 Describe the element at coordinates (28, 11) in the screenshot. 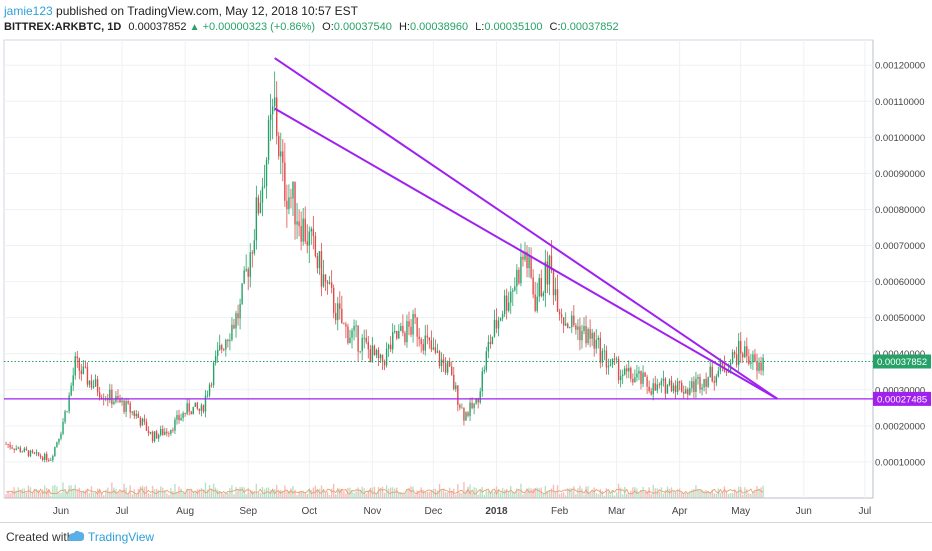

I see `author-link: jamie123` at that location.